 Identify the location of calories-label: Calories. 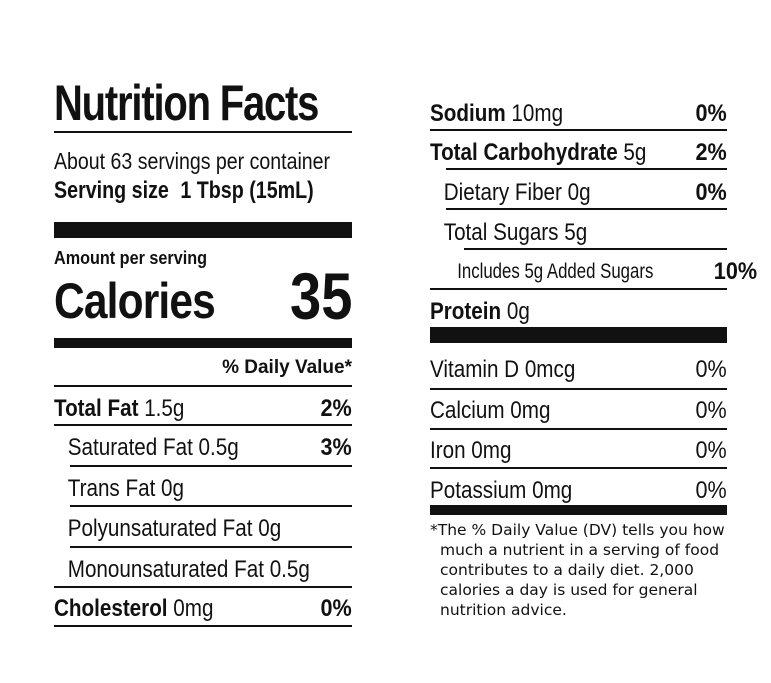
(135, 301).